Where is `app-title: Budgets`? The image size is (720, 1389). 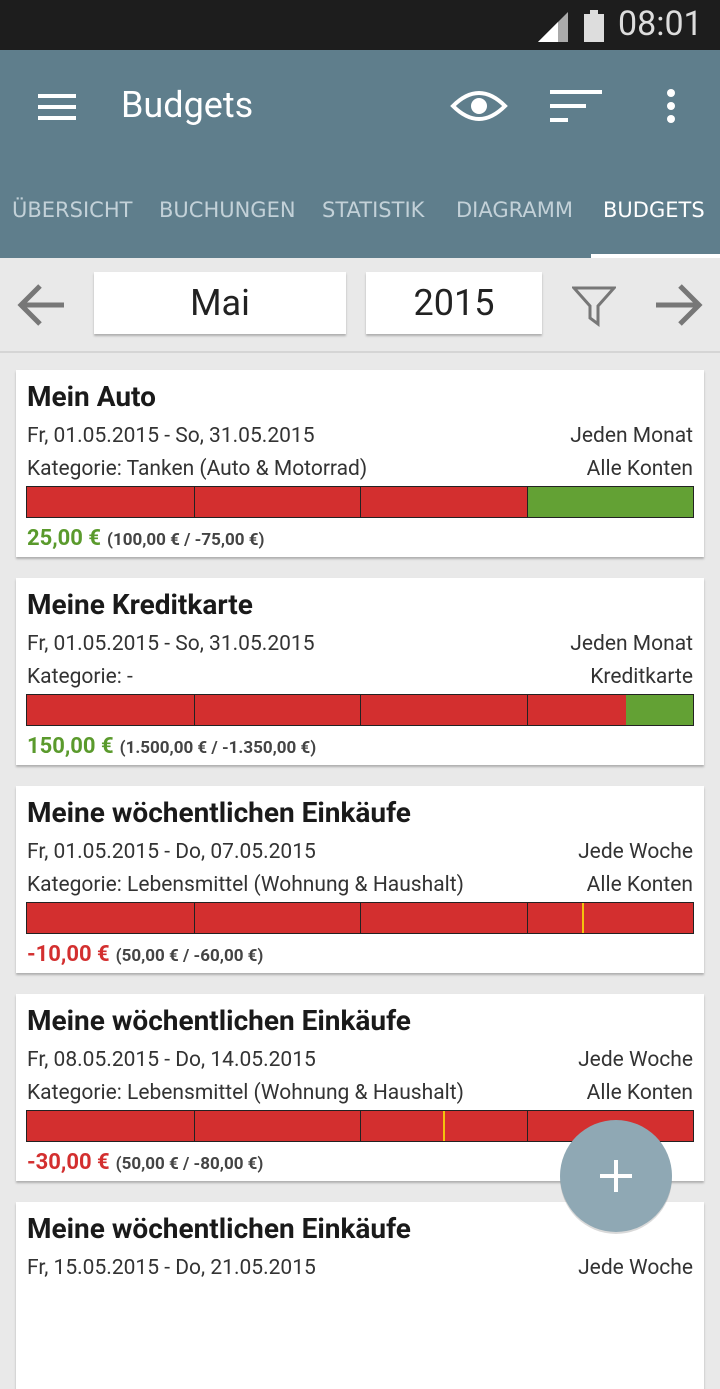 app-title: Budgets is located at coordinates (187, 105).